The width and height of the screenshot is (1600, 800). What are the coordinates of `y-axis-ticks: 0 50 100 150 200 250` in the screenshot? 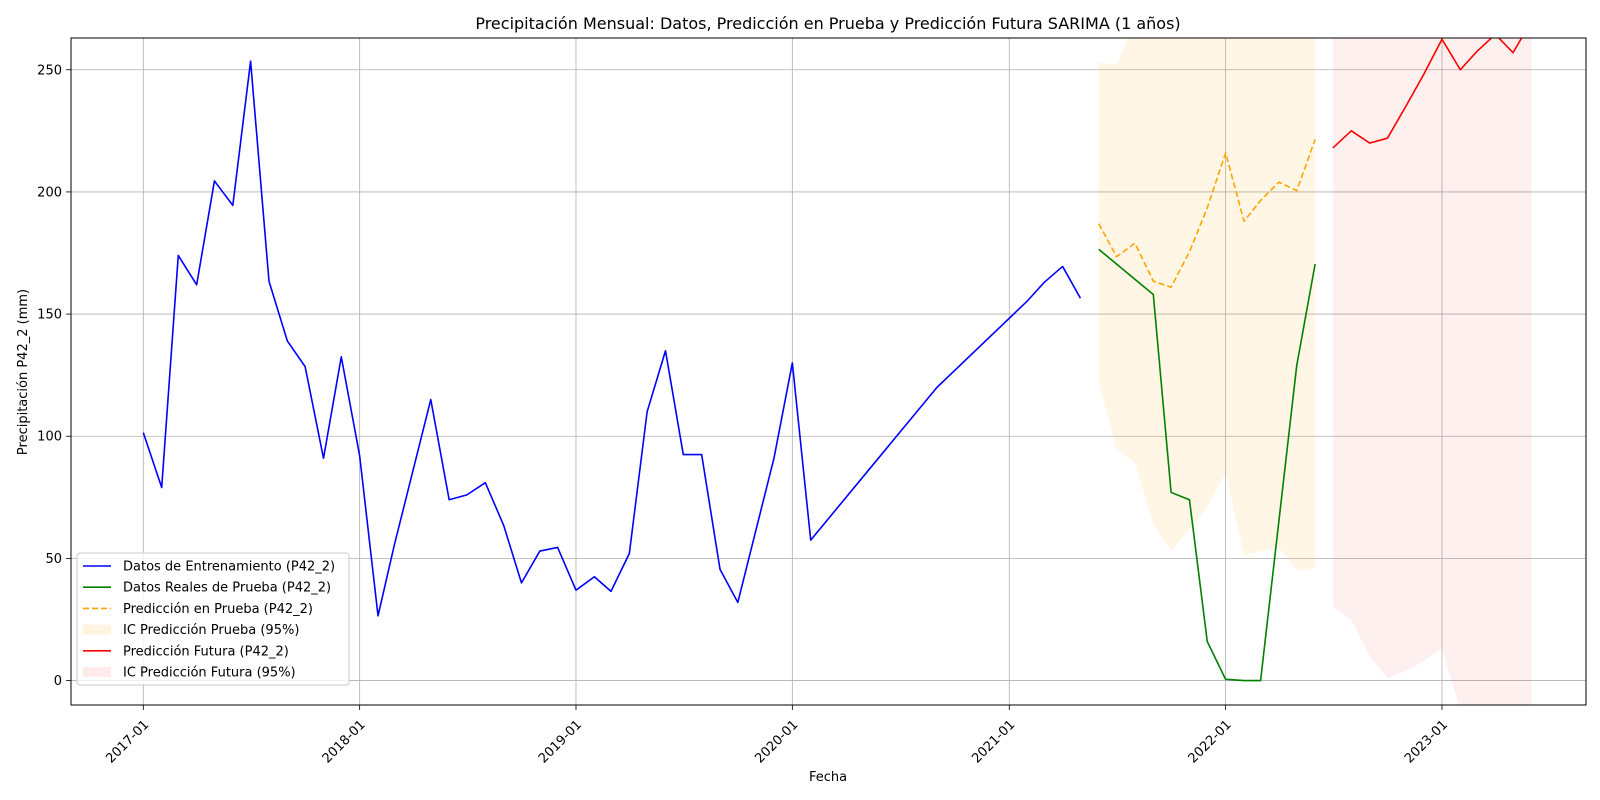 It's located at (54, 376).